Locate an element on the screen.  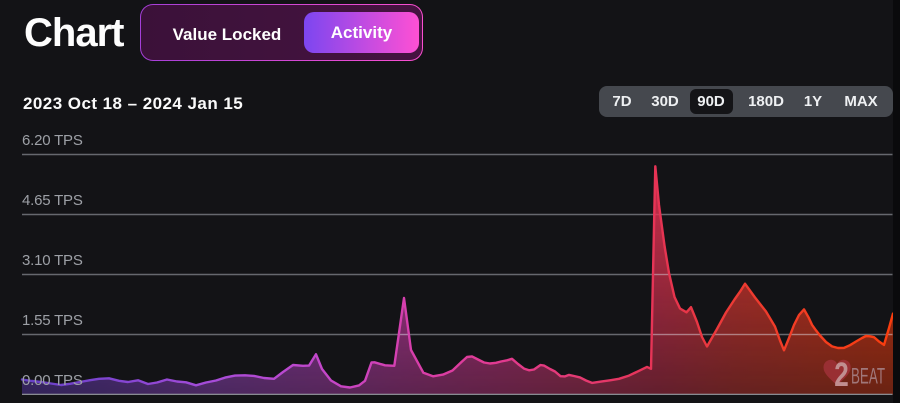
svg-text: BEAT is located at coordinates (868, 376).